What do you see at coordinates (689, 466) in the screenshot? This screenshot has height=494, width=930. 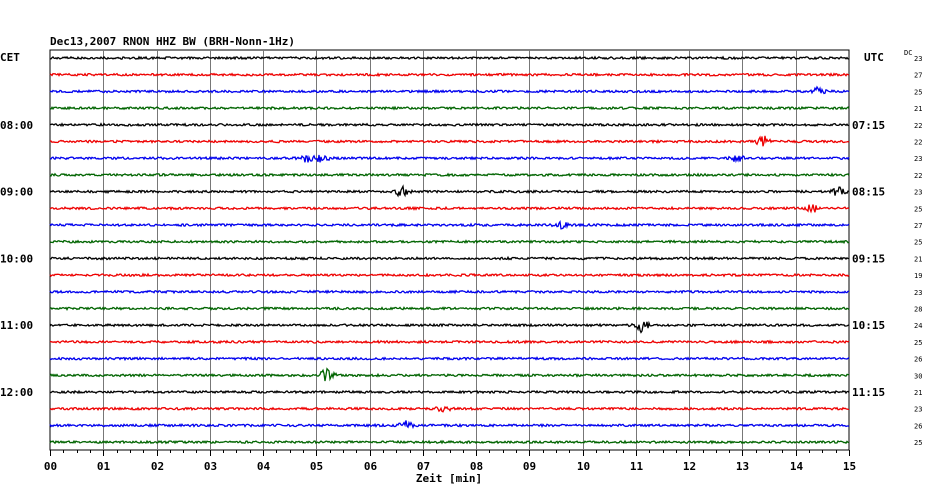 I see `x-tick-label: 12` at bounding box center [689, 466].